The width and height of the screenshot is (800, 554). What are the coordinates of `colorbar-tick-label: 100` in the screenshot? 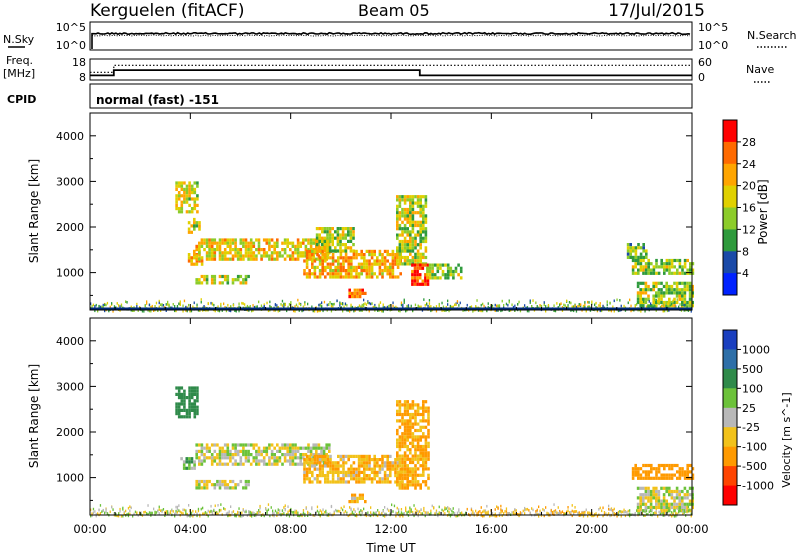 It's located at (752, 388).